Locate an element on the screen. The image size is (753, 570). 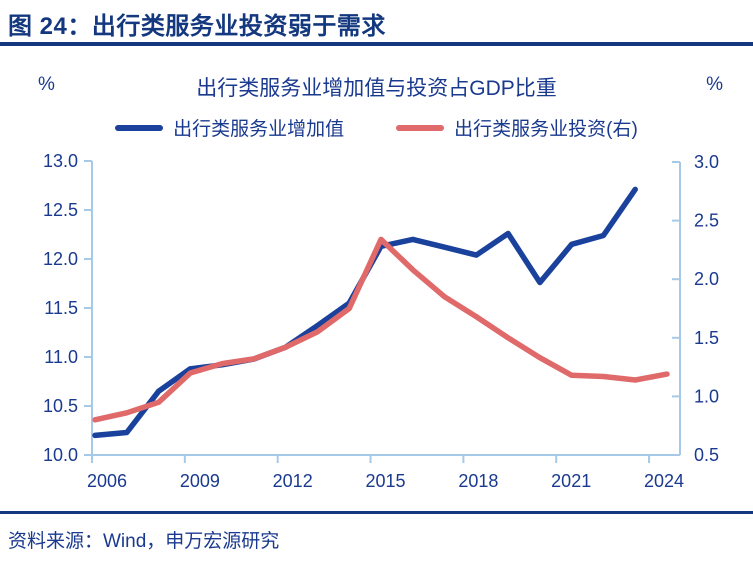
legend-label-added-value: 出行类服务业增加值 is located at coordinates (259, 129).